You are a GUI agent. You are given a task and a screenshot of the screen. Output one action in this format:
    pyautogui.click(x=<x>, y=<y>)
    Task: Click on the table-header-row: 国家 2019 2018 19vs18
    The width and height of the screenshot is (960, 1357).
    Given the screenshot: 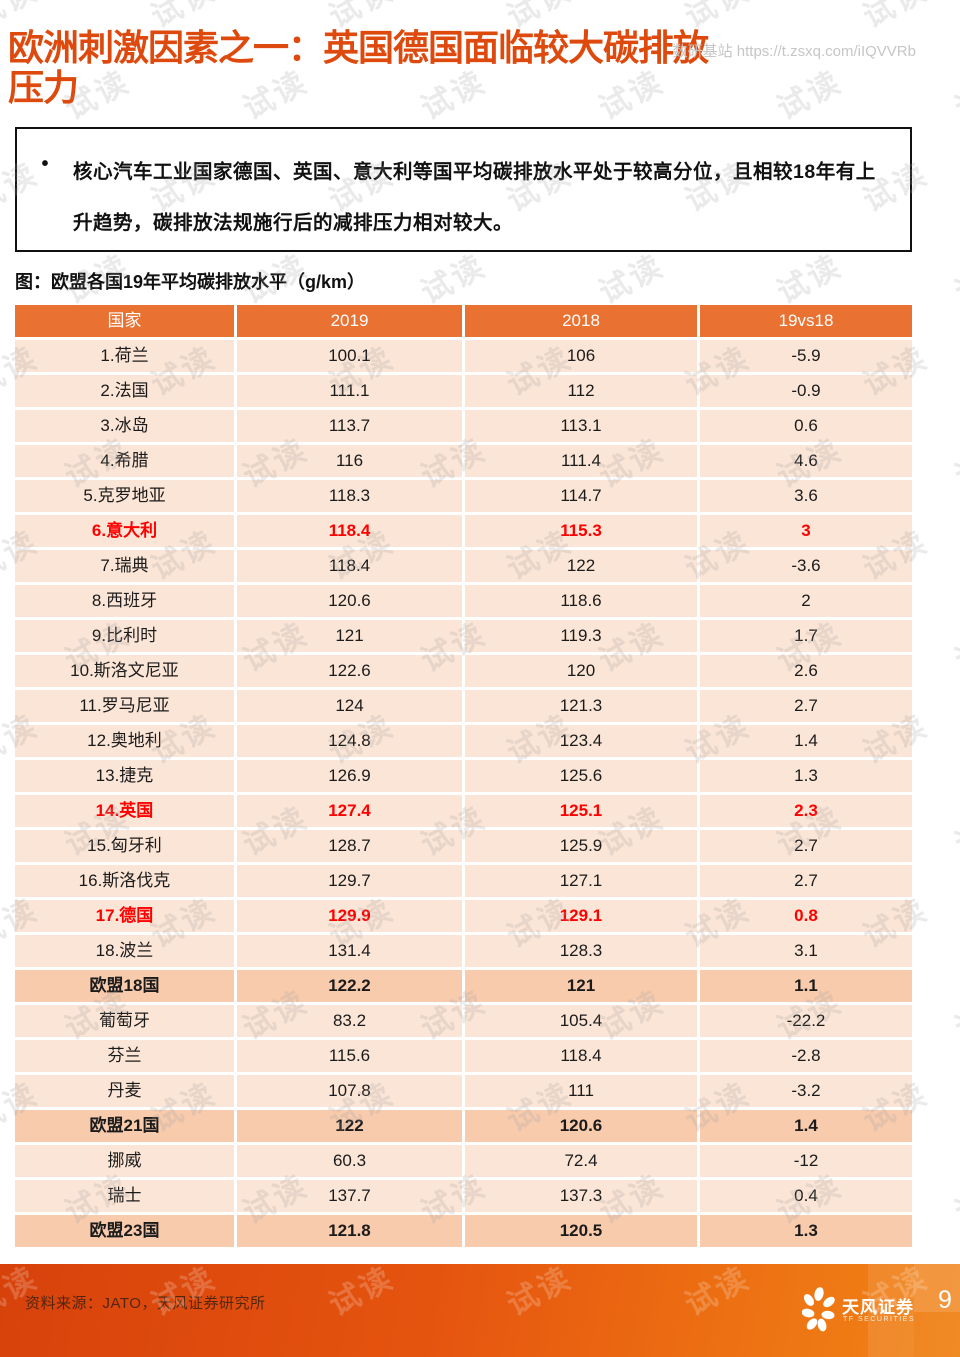 What is the action you would take?
    pyautogui.click(x=463, y=322)
    